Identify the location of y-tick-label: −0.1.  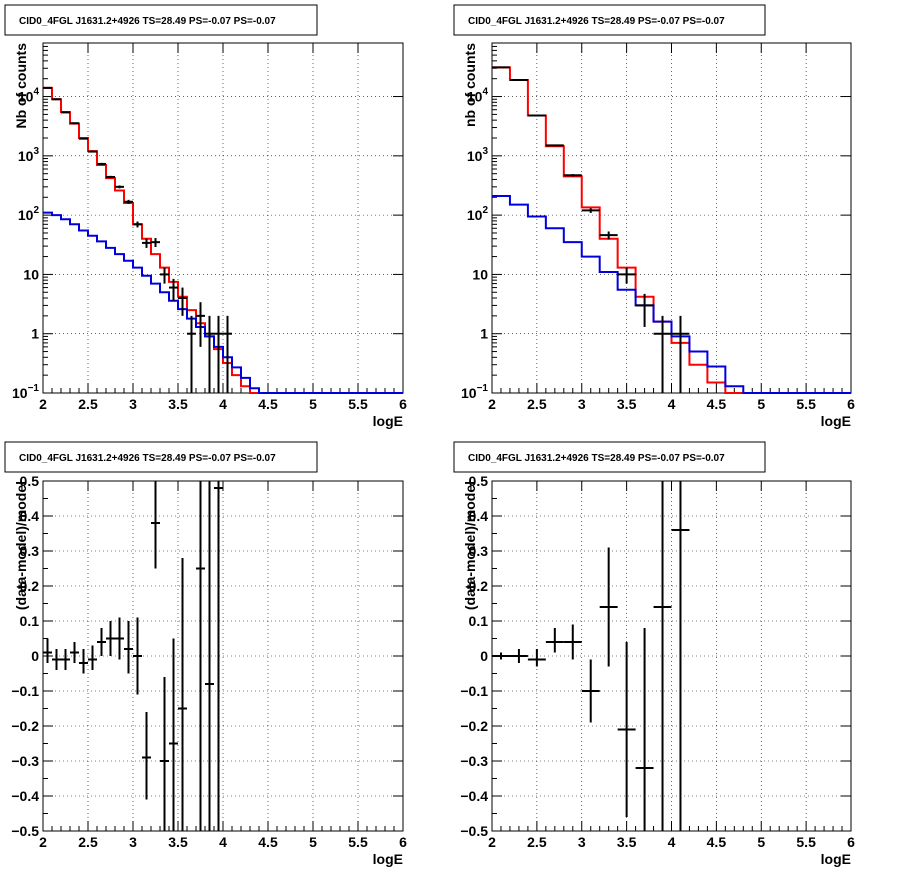
(25, 691).